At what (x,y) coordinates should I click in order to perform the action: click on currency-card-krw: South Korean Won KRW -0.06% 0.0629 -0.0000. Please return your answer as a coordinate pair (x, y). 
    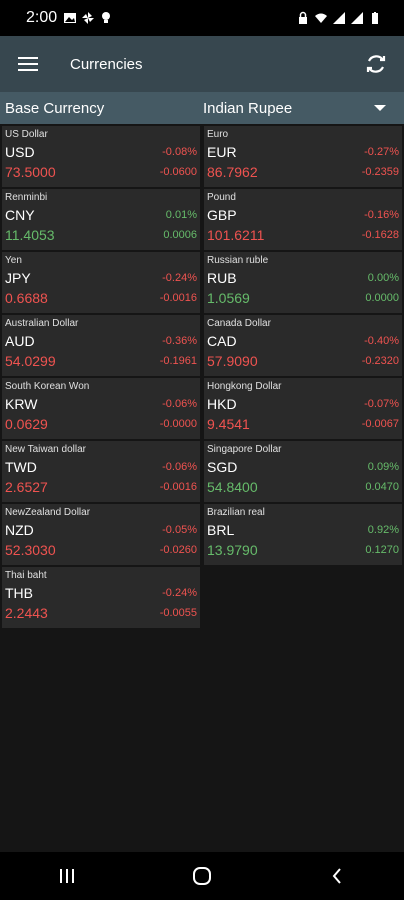
    Looking at the image, I should click on (101, 408).